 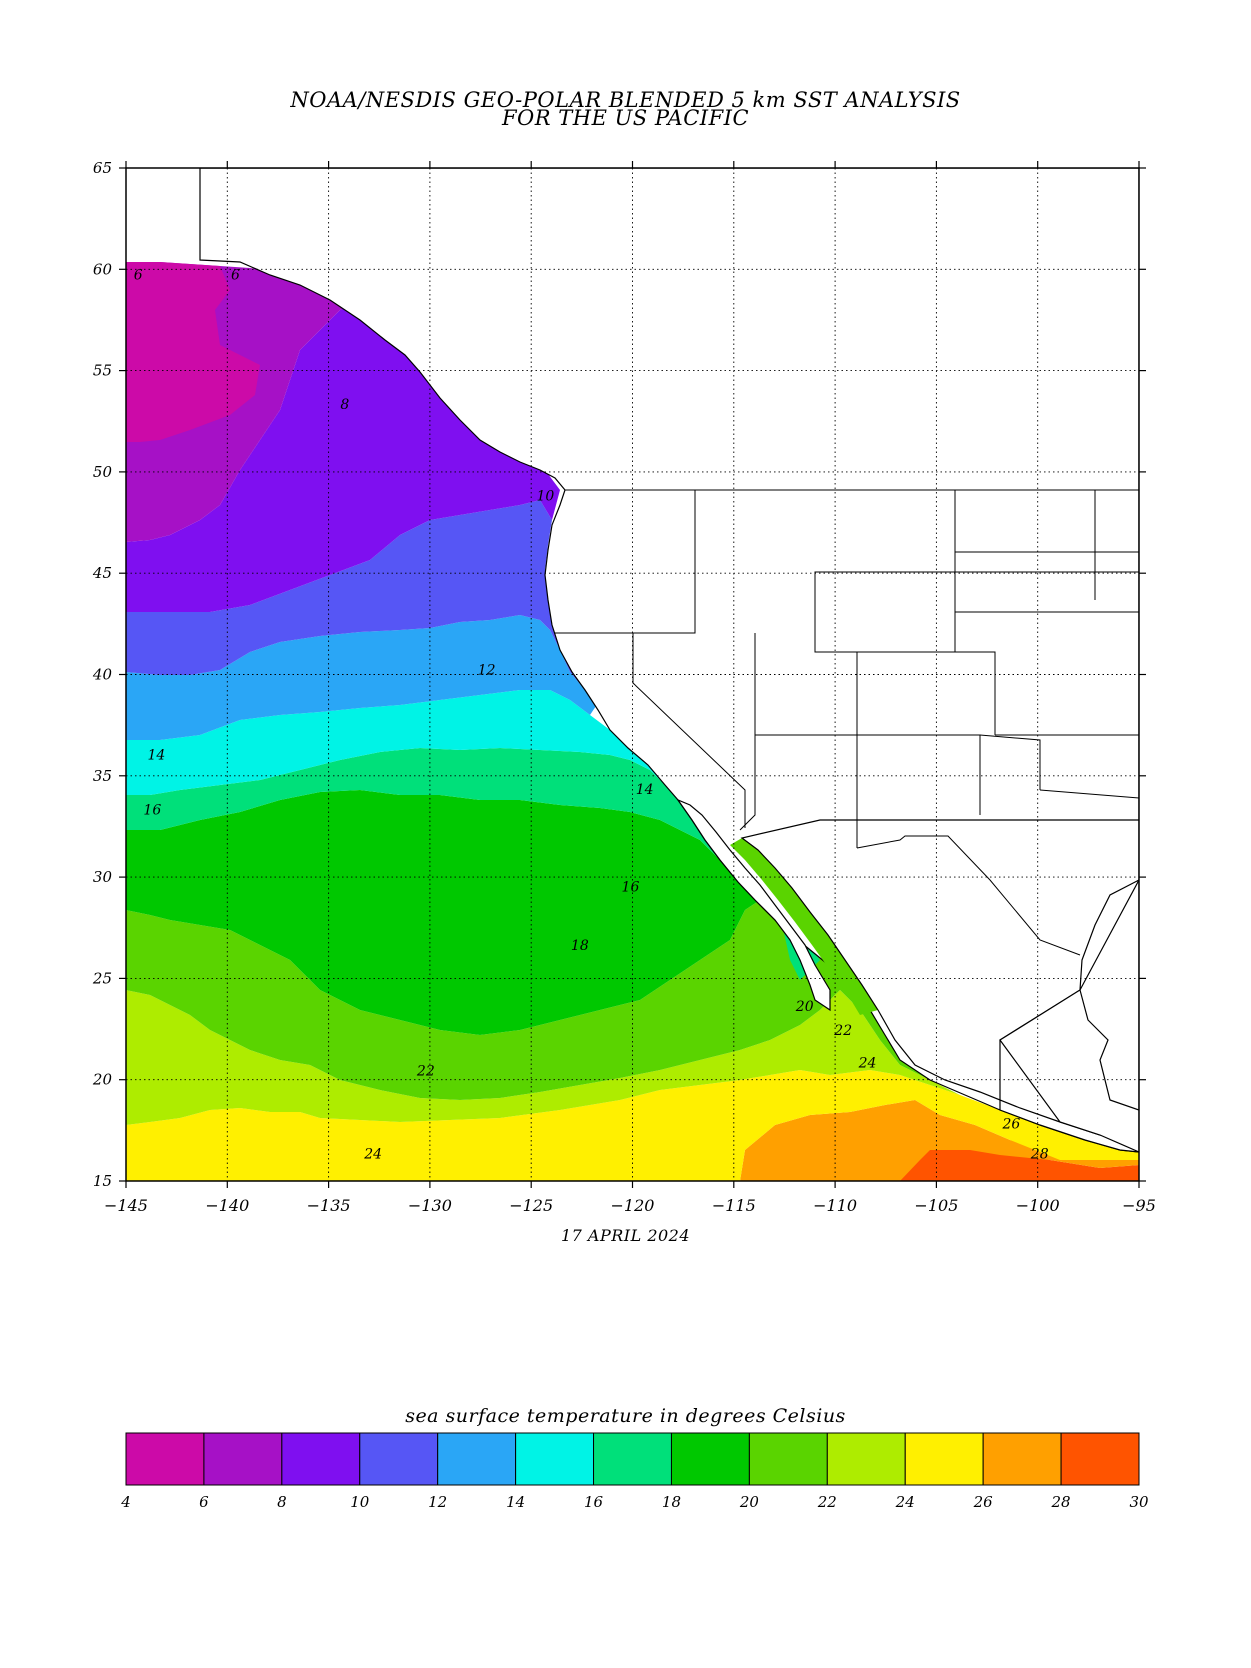 I want to click on contour-label: 18, so click(x=580, y=946).